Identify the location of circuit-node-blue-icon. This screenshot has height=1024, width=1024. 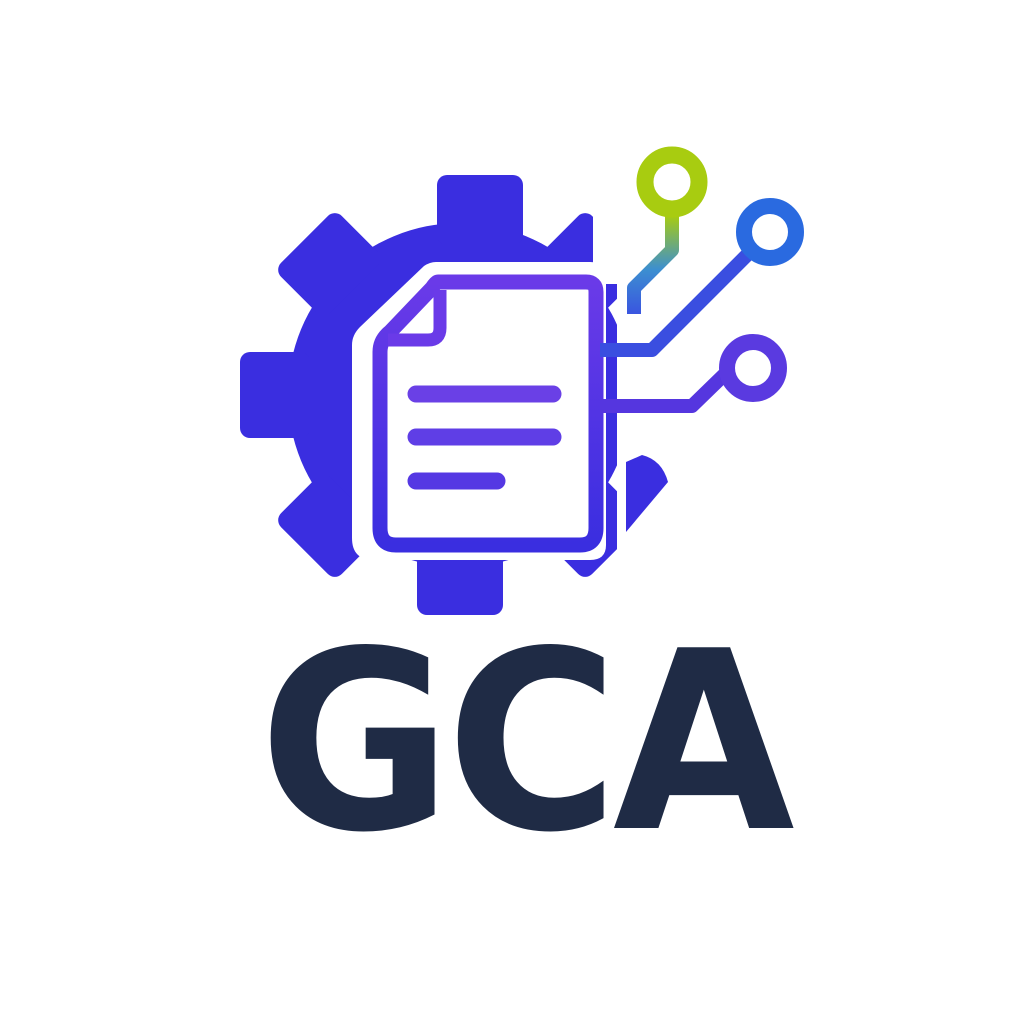
(770, 232).